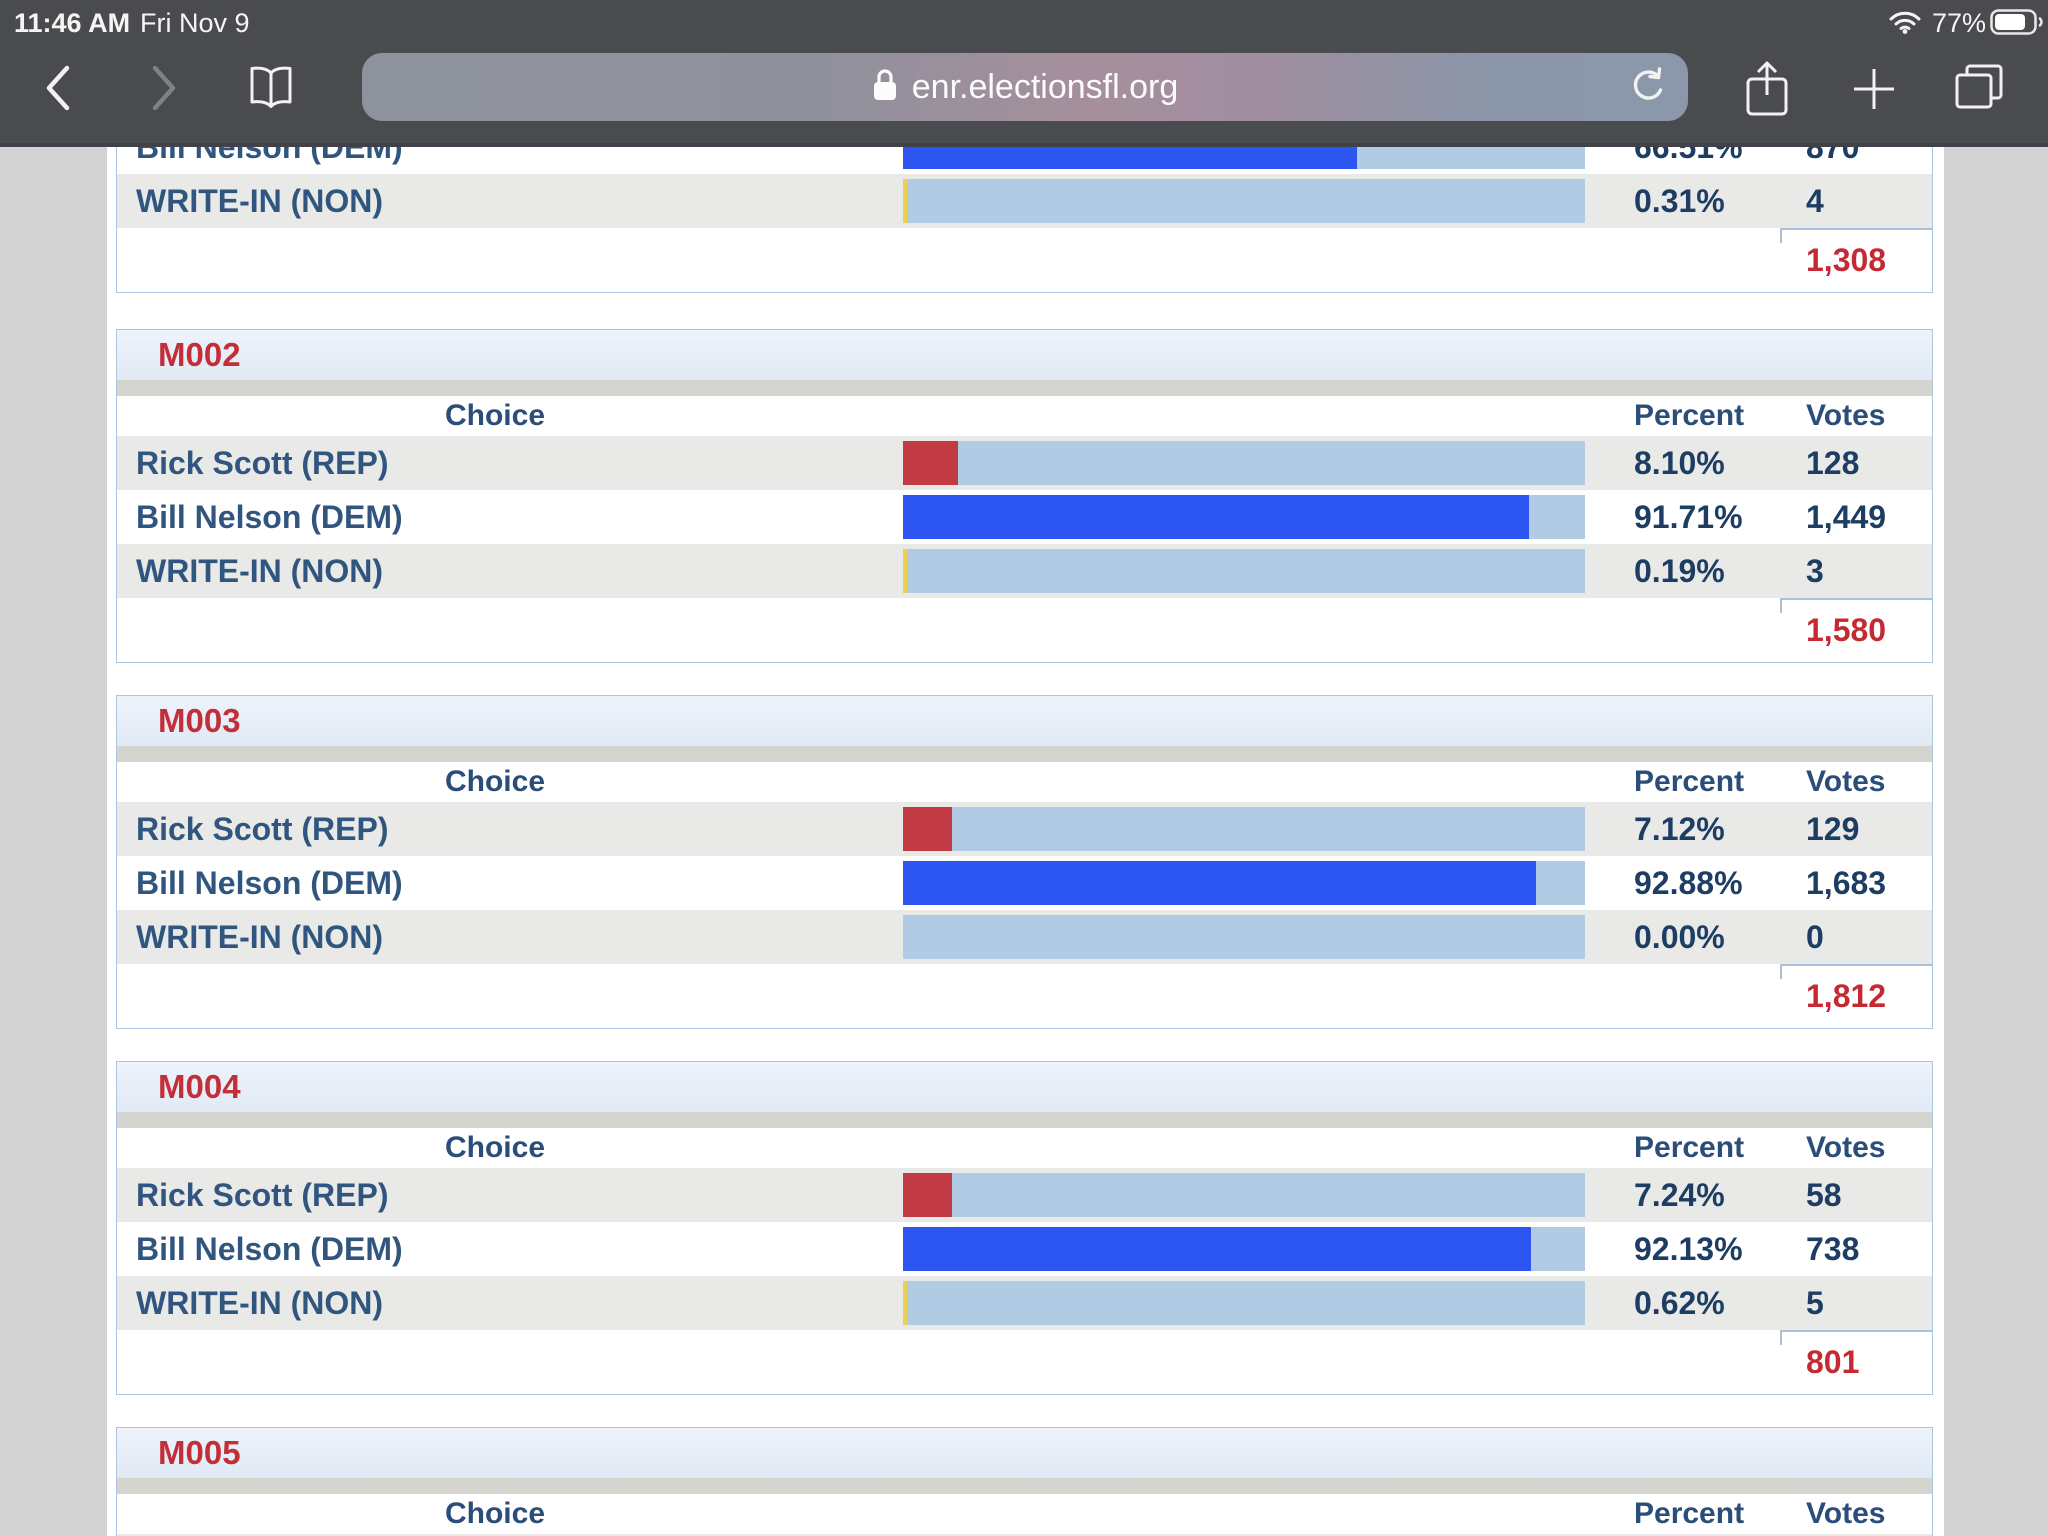 This screenshot has width=2048, height=1536. I want to click on percent-value: 8.10%, so click(1679, 463).